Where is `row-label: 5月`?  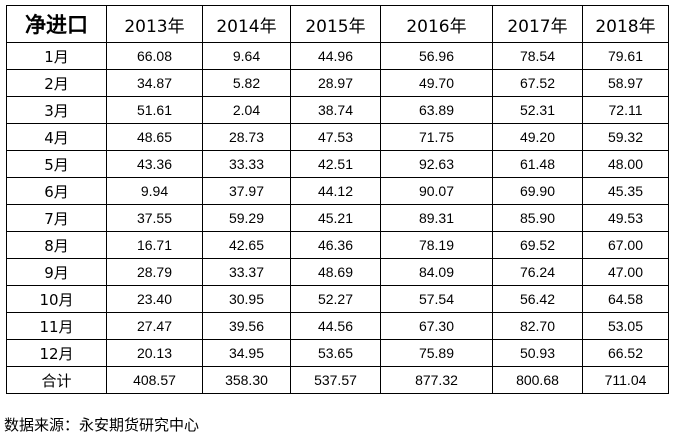
row-label: 5月 is located at coordinates (56, 164).